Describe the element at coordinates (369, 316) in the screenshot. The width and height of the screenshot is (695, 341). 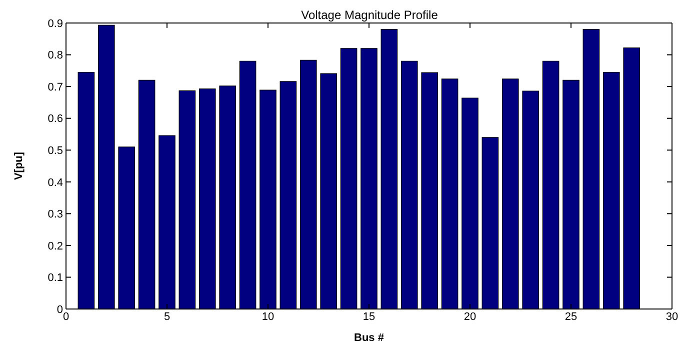
I see `x-tick-label: 15` at that location.